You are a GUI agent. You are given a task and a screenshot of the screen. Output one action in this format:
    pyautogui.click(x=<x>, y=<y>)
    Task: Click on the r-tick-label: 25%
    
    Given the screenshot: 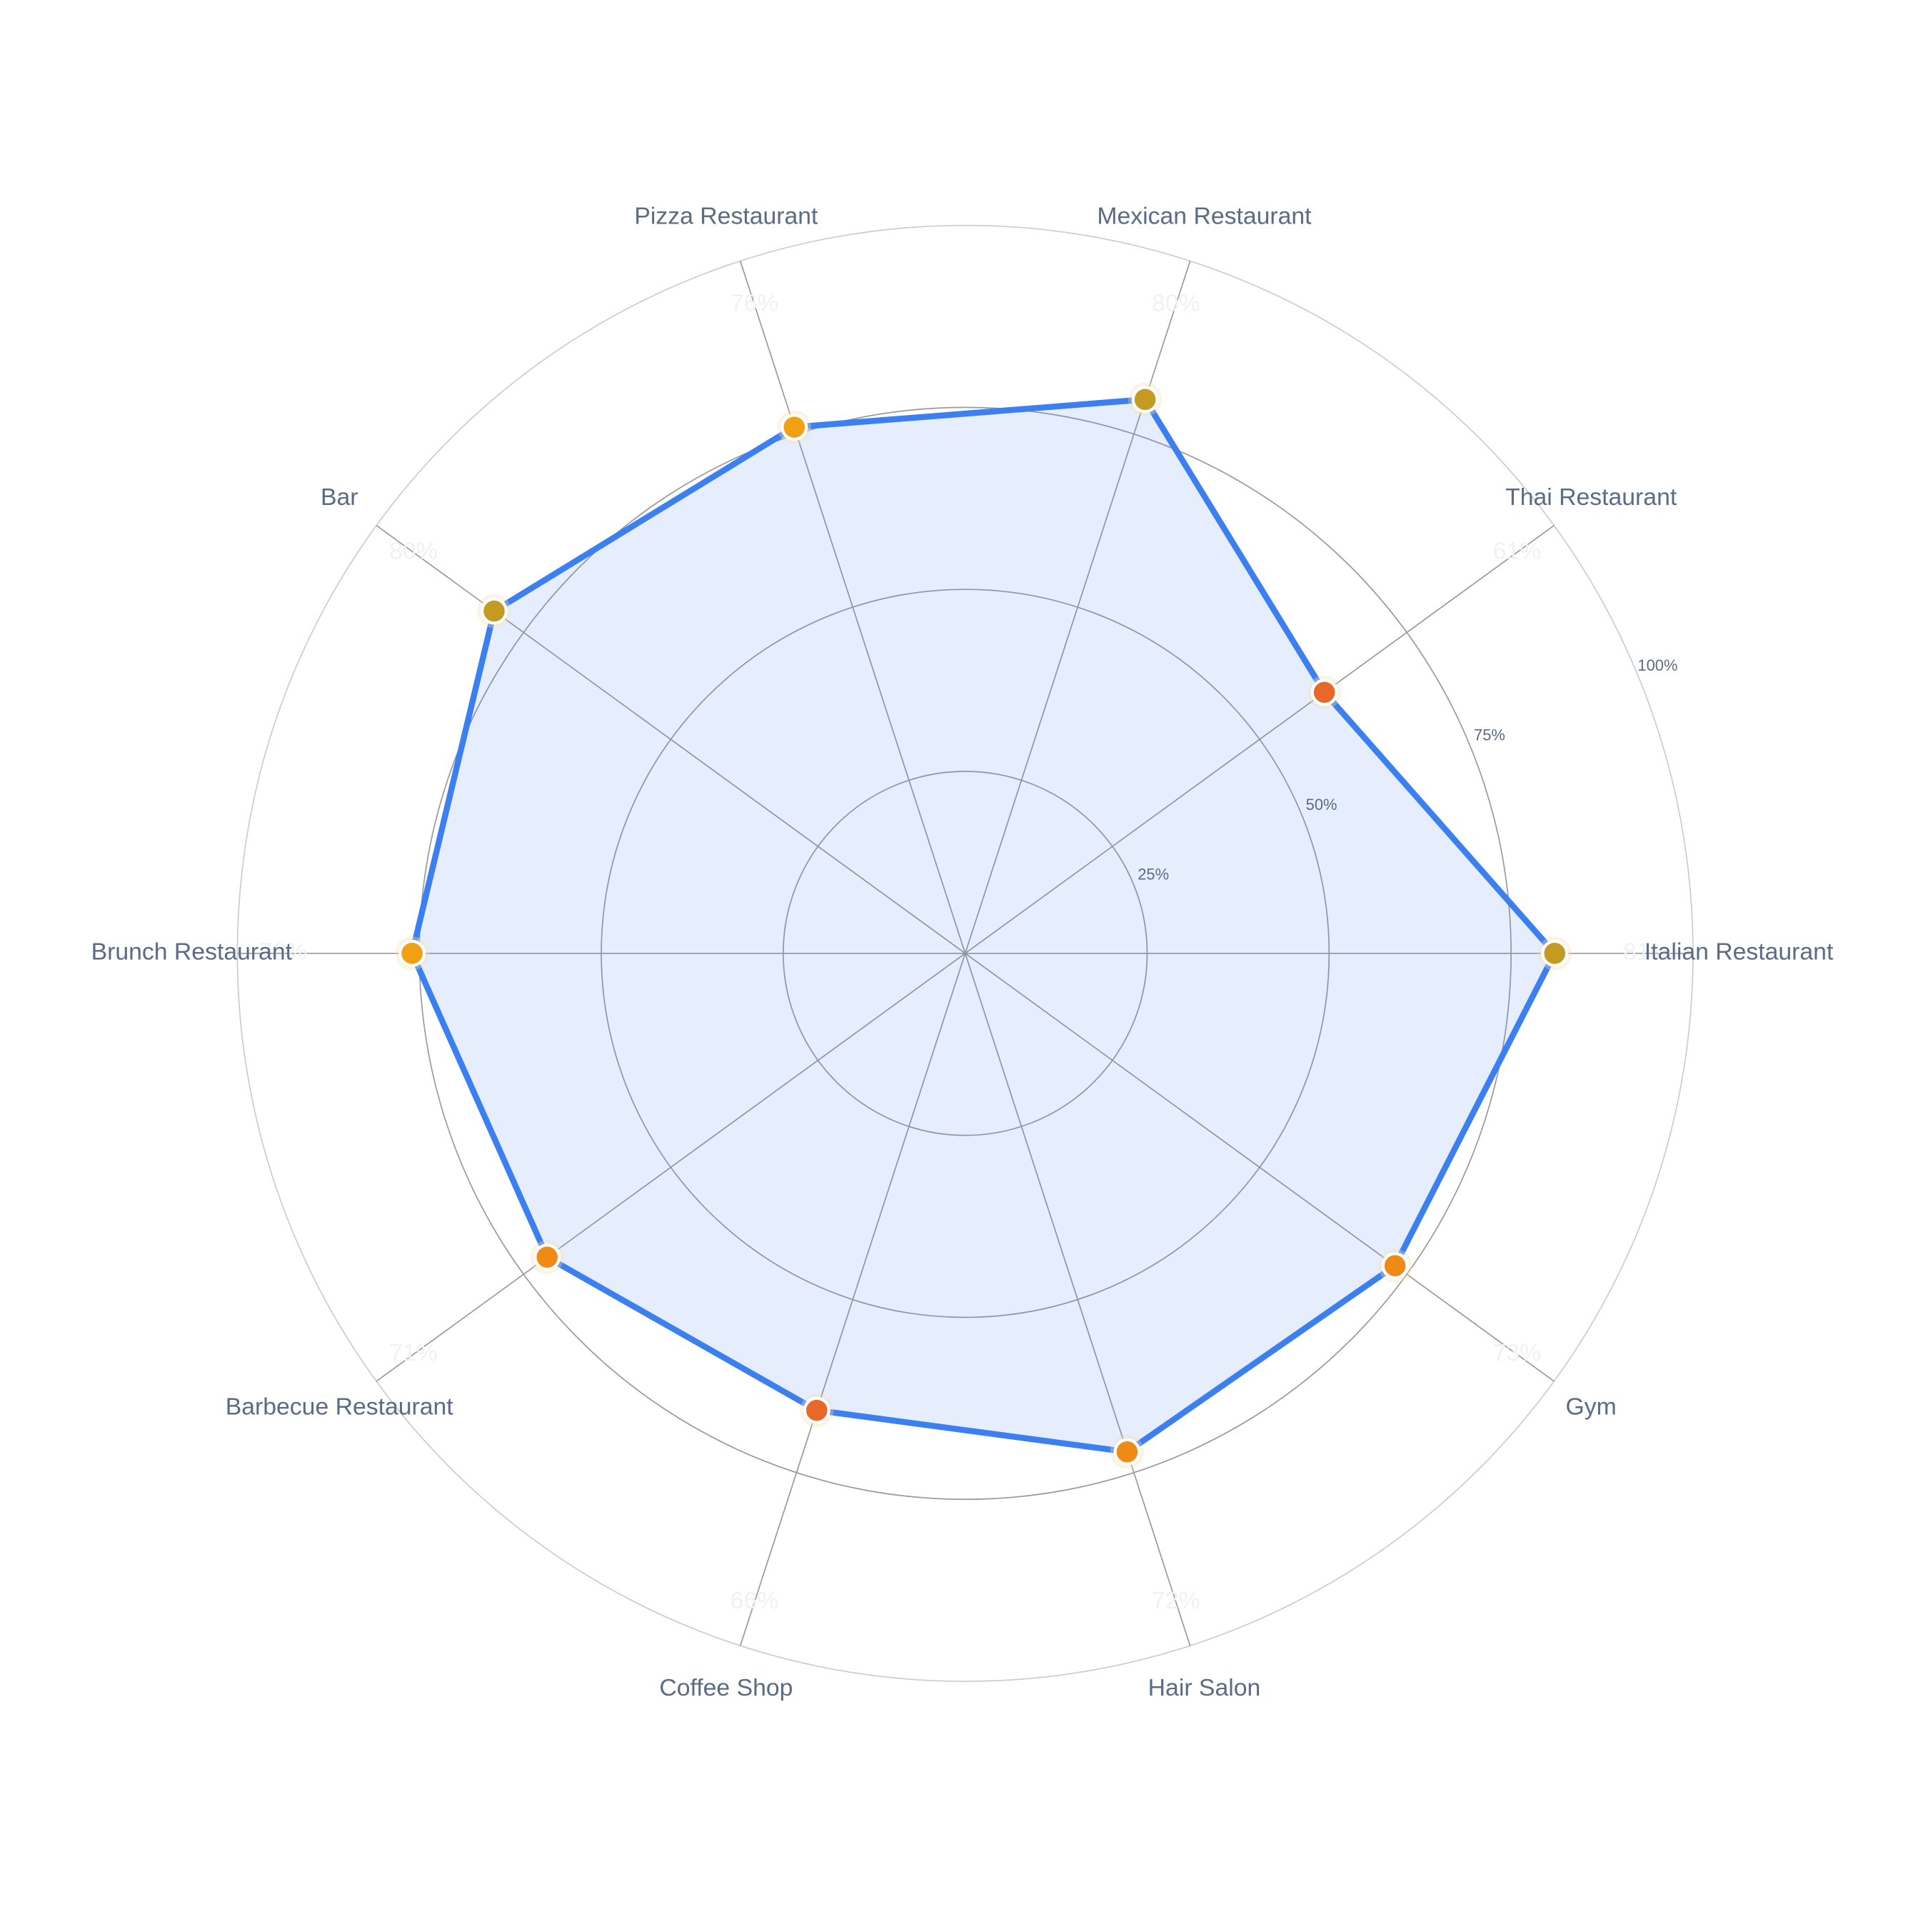 What is the action you would take?
    pyautogui.click(x=1153, y=874)
    